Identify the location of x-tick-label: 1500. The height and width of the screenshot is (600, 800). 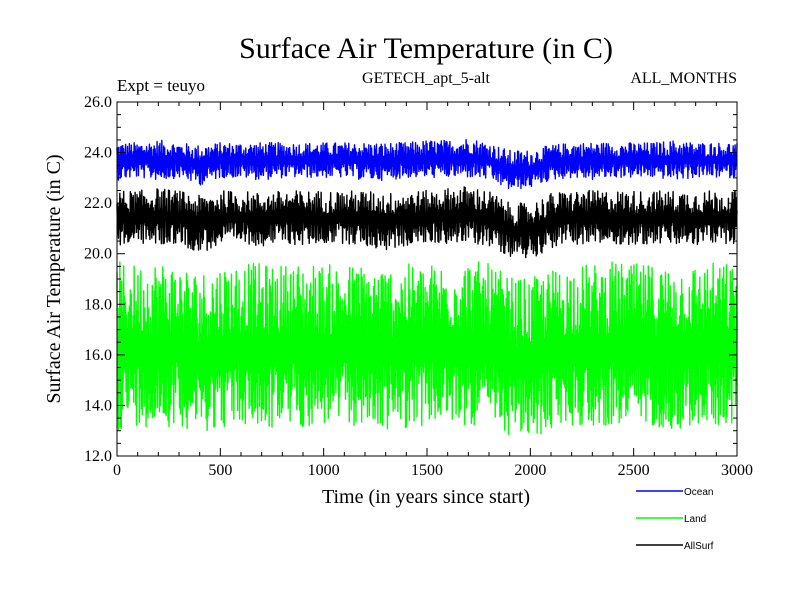
(427, 470).